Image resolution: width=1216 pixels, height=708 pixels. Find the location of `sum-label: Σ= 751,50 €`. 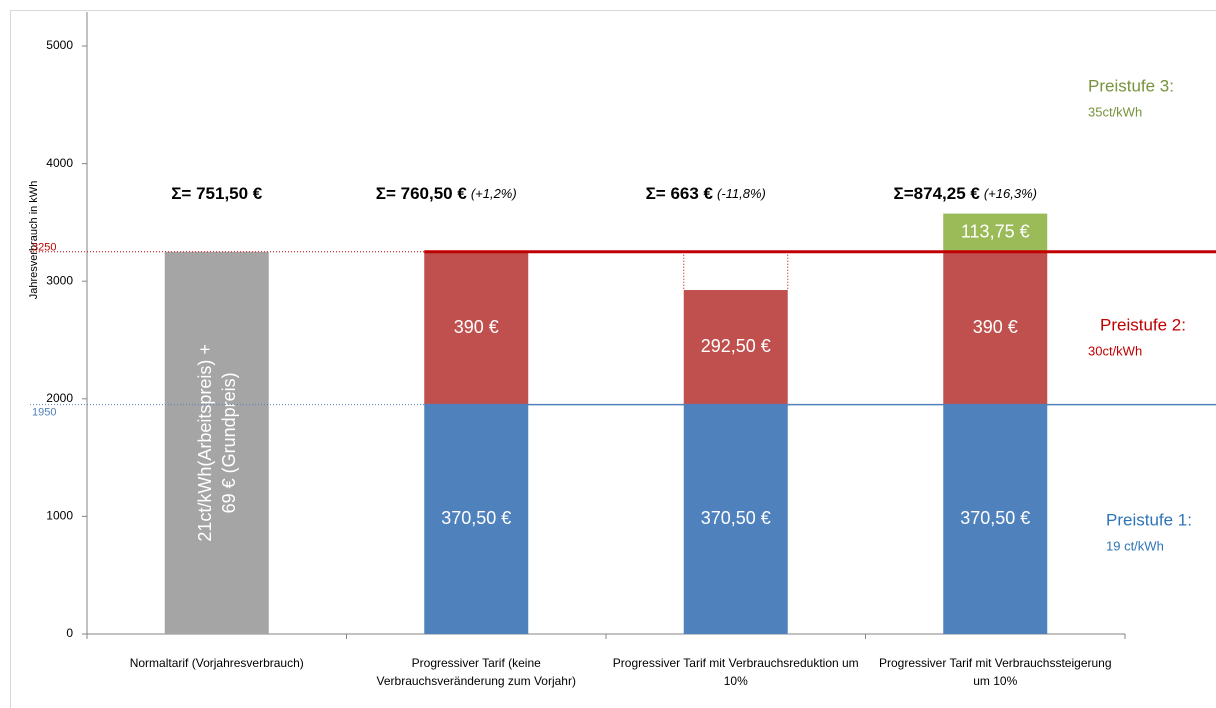

sum-label: Σ= 751,50 € is located at coordinates (217, 193).